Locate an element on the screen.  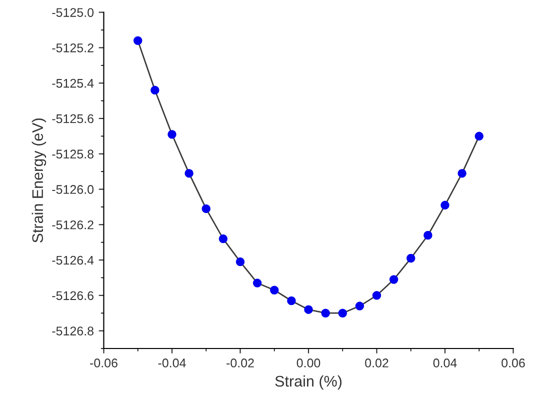
x-tick-label: 0.04 is located at coordinates (445, 363).